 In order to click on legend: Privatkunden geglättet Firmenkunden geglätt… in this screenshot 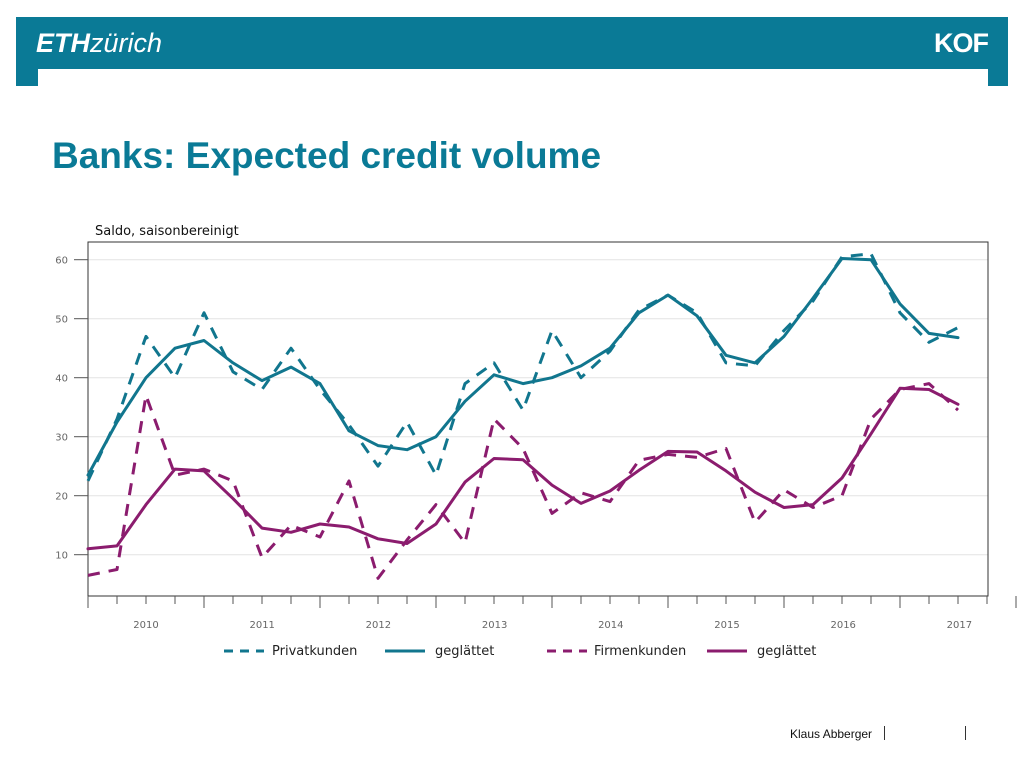, I will do `click(520, 651)`.